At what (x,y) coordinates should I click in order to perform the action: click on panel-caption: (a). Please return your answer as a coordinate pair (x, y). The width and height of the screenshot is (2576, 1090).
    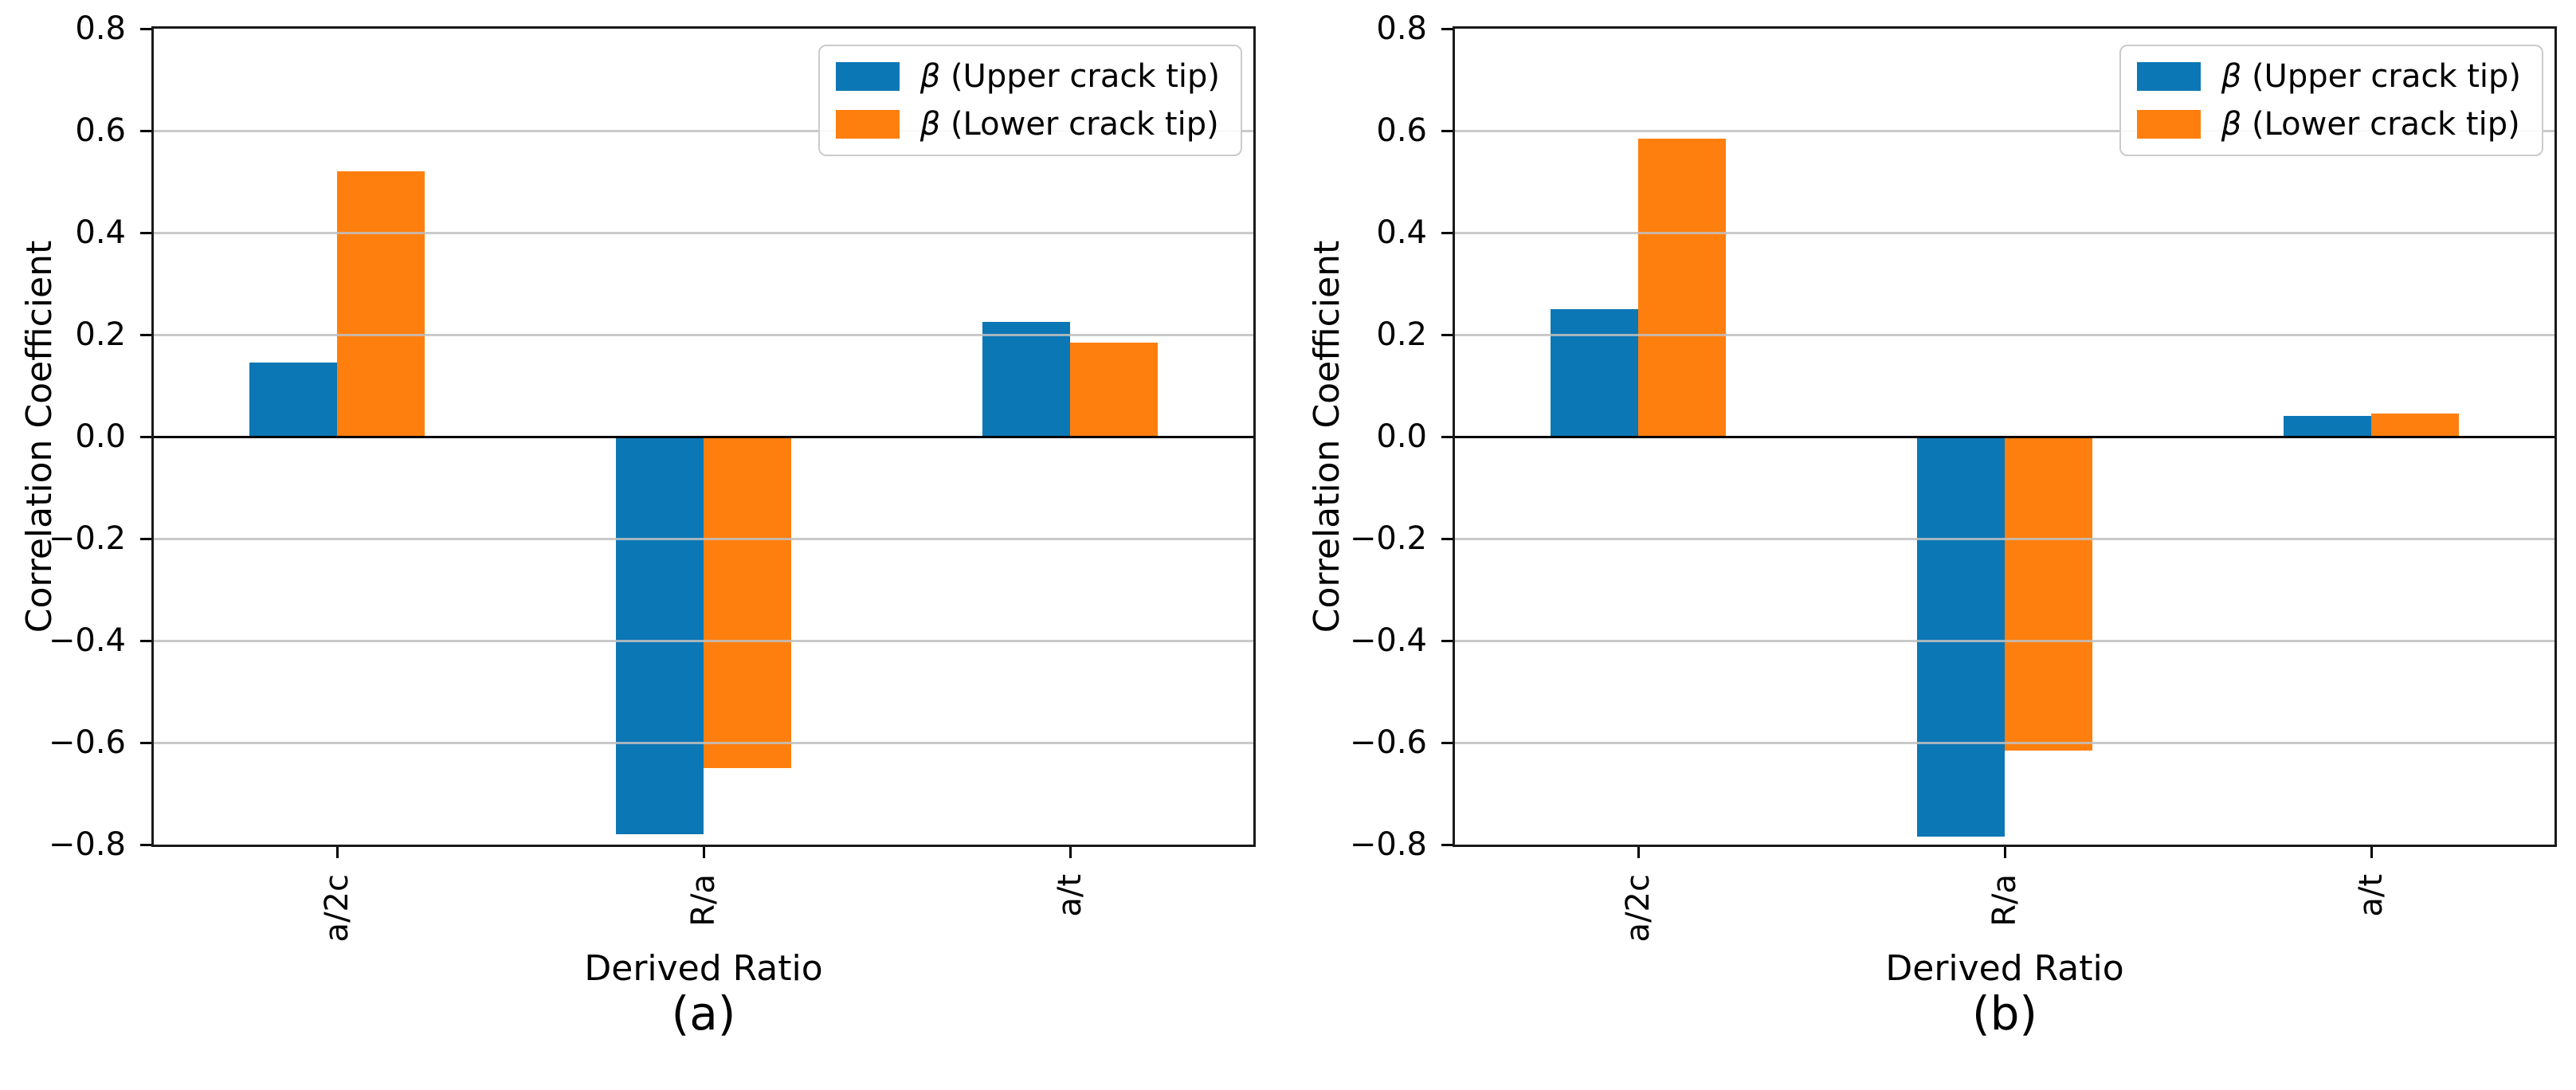
    Looking at the image, I should click on (703, 1014).